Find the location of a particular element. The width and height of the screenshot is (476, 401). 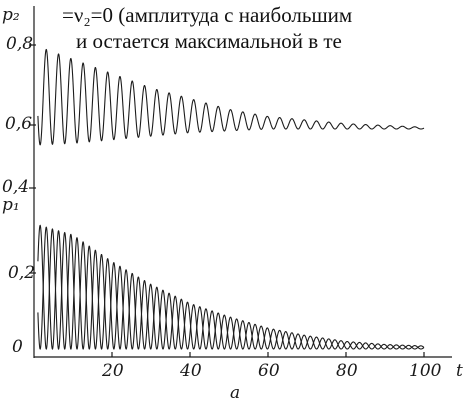

y-tick-0: 0 is located at coordinates (17, 347).